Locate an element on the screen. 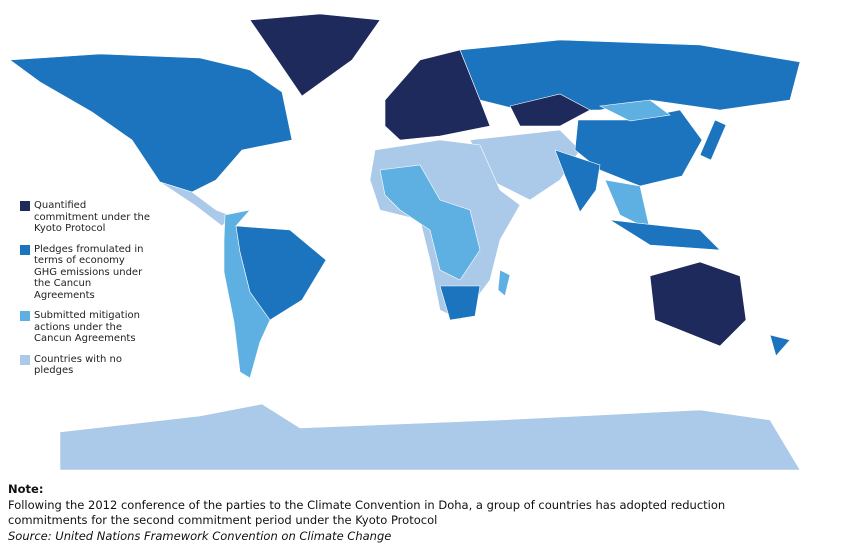  legend-item: Countries with no pledges is located at coordinates (85, 365).